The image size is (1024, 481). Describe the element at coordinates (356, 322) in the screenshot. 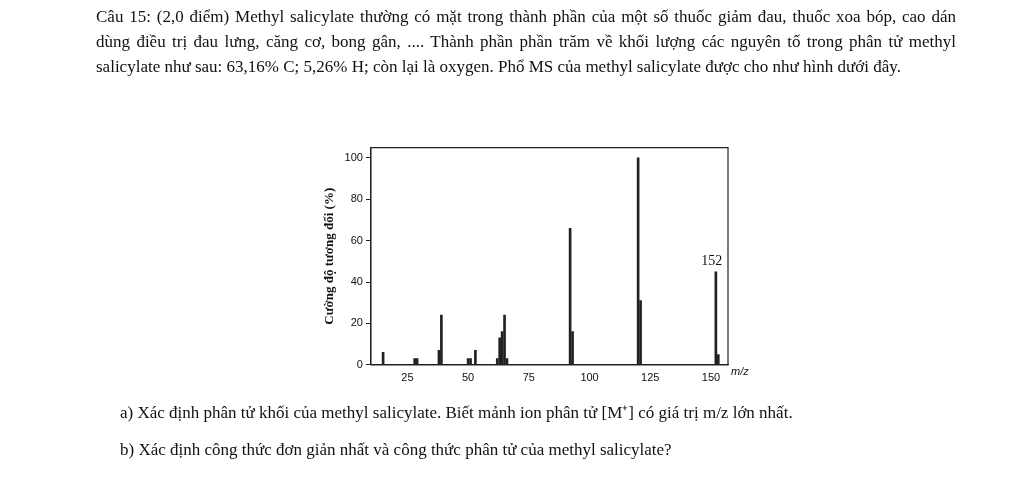

I see `y-tick-label: 20` at that location.